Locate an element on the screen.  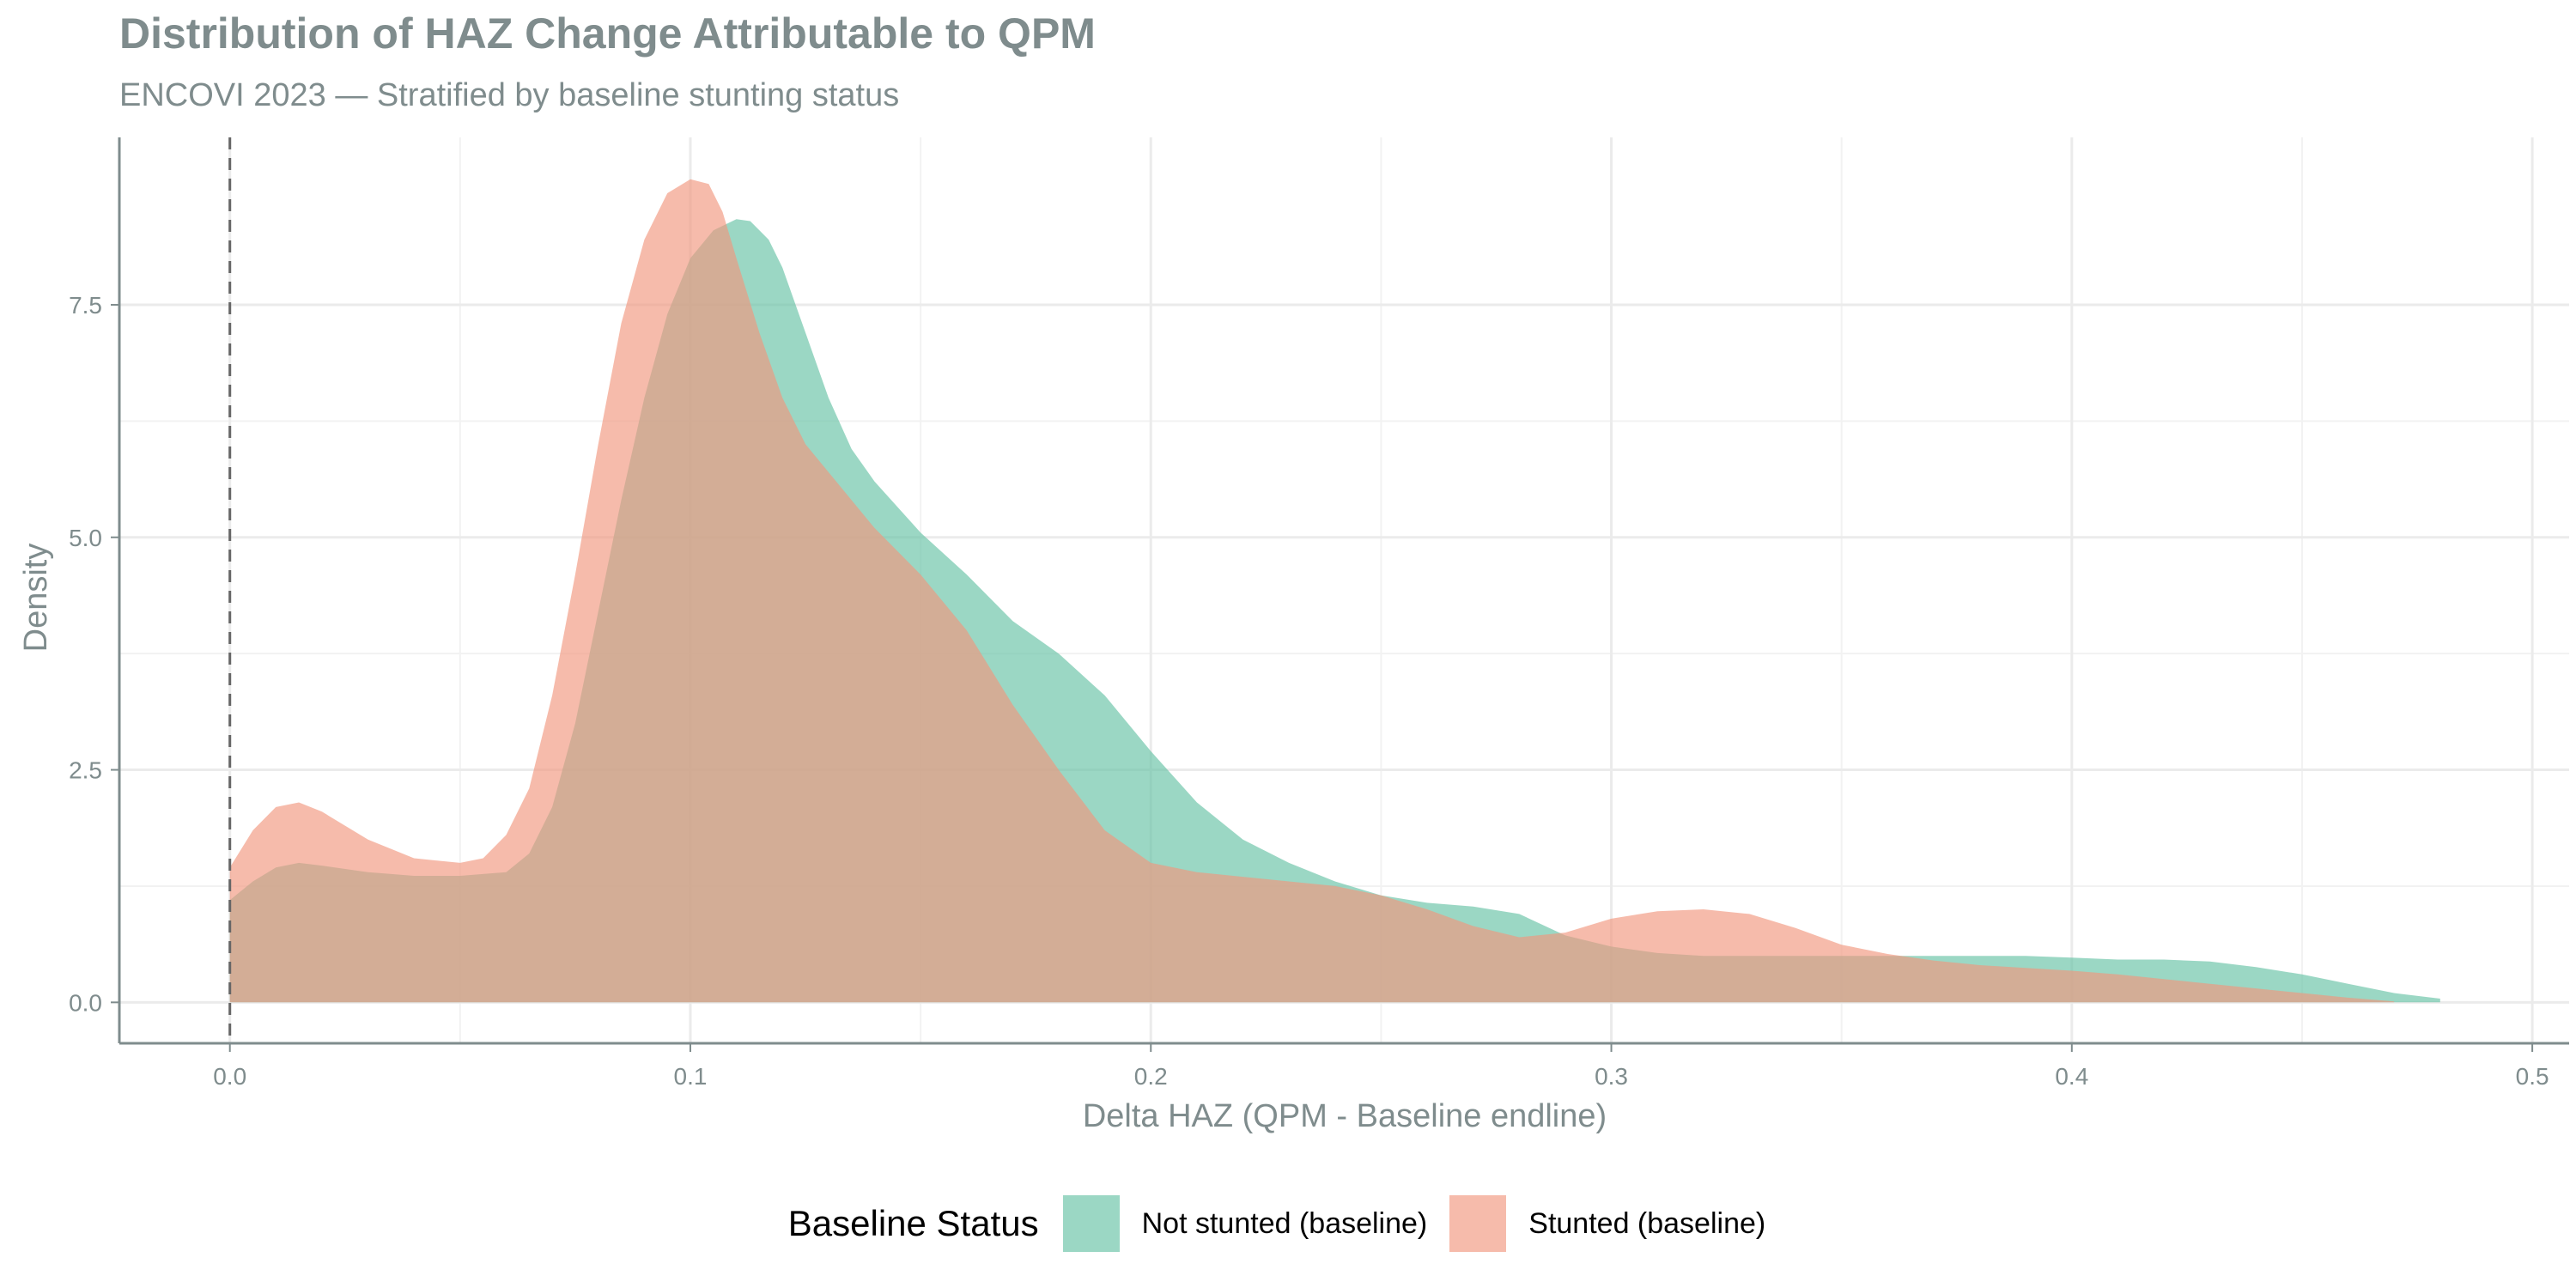
x-tick-label-5: 0.5 is located at coordinates (2532, 1076).